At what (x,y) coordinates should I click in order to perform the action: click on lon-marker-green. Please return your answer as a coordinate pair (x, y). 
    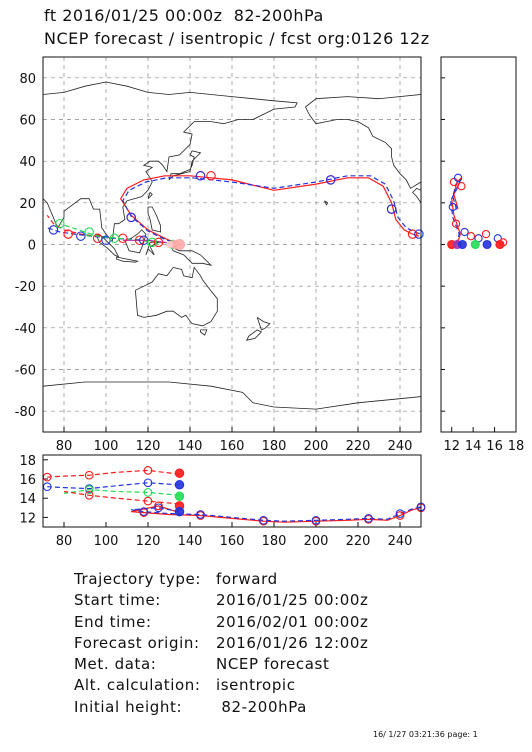
    Looking at the image, I should click on (148, 492).